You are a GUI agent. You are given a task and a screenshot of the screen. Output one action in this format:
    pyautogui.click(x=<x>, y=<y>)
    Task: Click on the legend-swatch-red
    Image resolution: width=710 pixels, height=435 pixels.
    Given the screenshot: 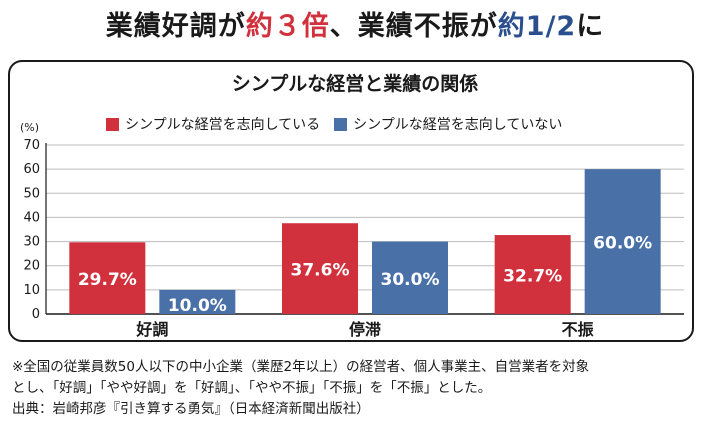 What is the action you would take?
    pyautogui.click(x=112, y=124)
    